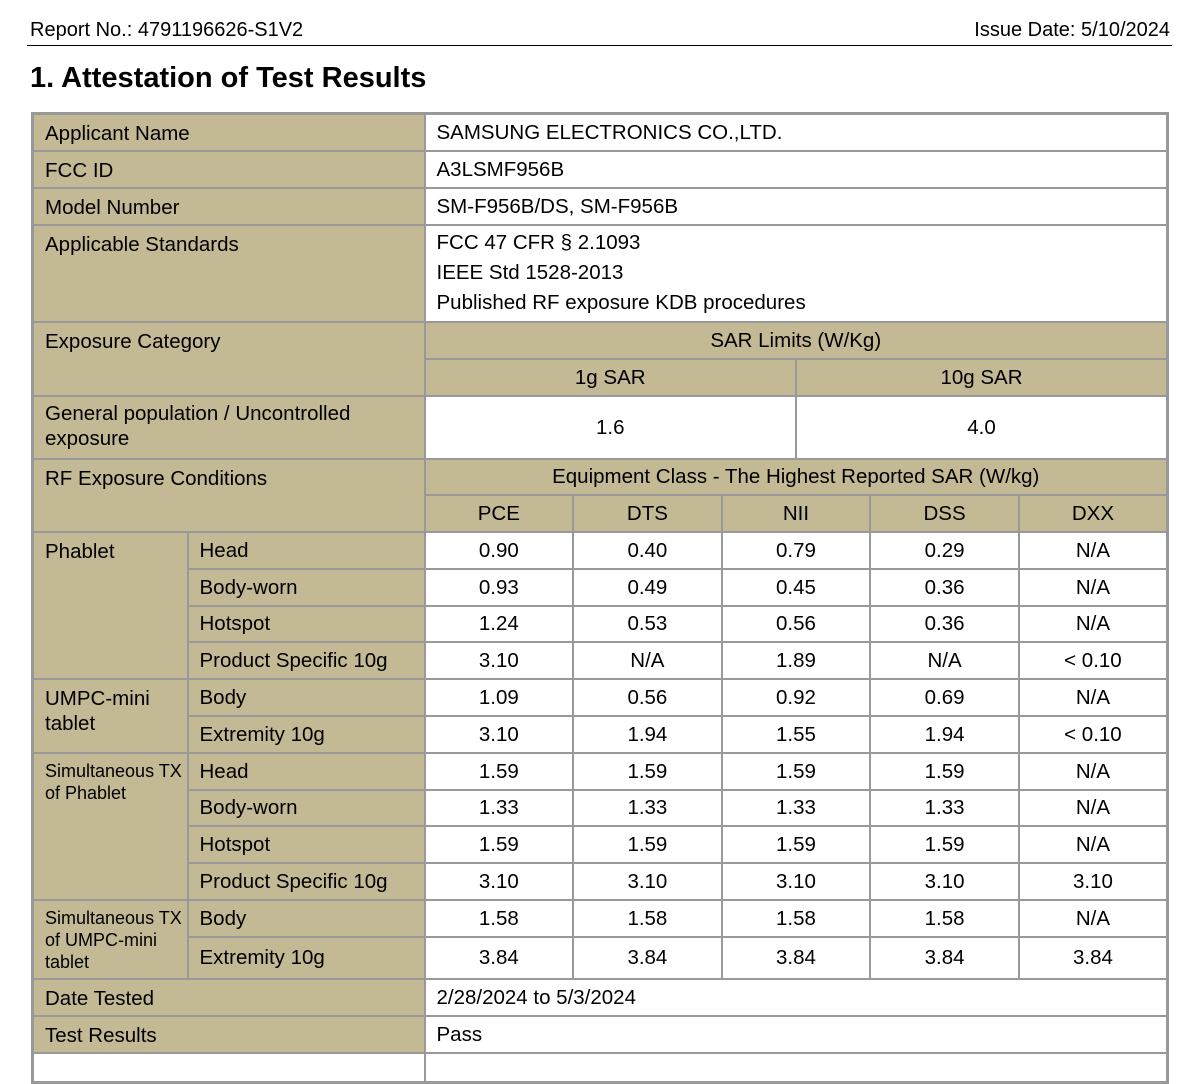 This screenshot has width=1190, height=1084. Describe the element at coordinates (538, 242) in the screenshot. I see `standard-item: FCC 47 CFR § 2.1093` at that location.